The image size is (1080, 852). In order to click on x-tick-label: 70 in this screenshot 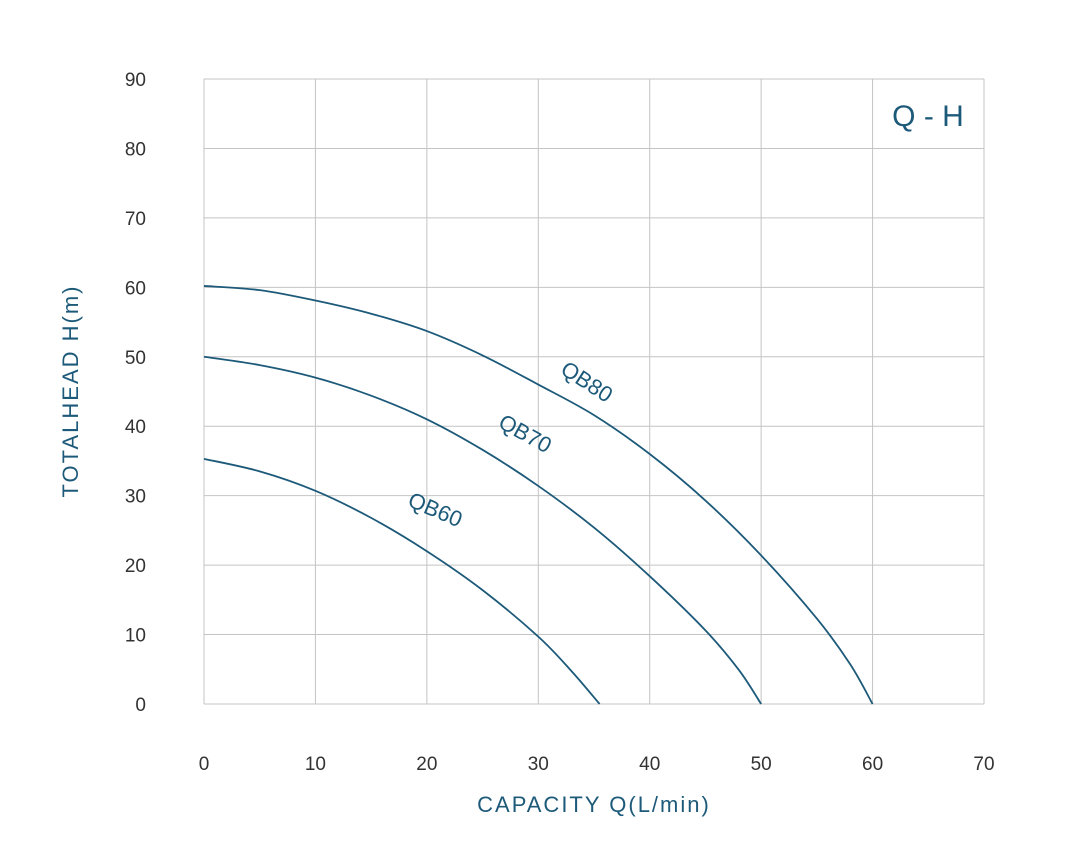, I will do `click(983, 764)`.